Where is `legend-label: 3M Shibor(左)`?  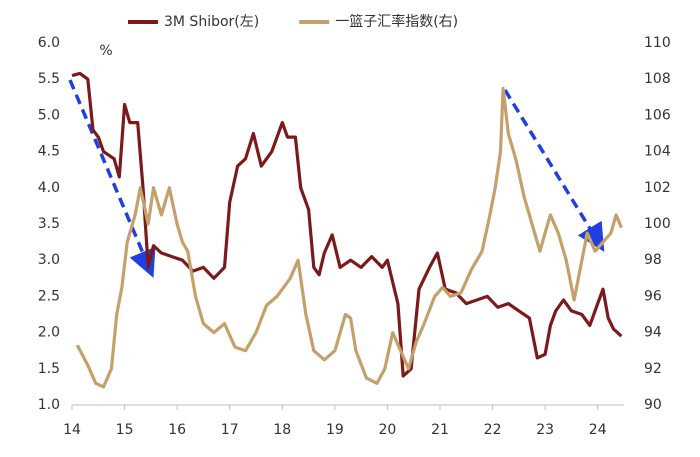
legend-label: 3M Shibor(左) is located at coordinates (211, 22).